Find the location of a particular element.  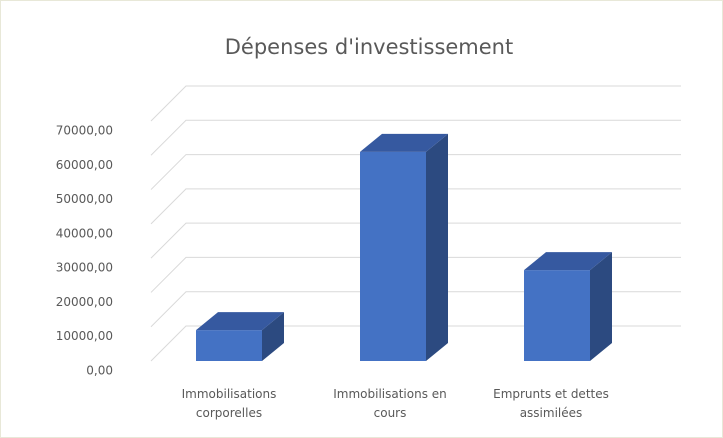

y-tick-label: 70000,00 is located at coordinates (84, 131).